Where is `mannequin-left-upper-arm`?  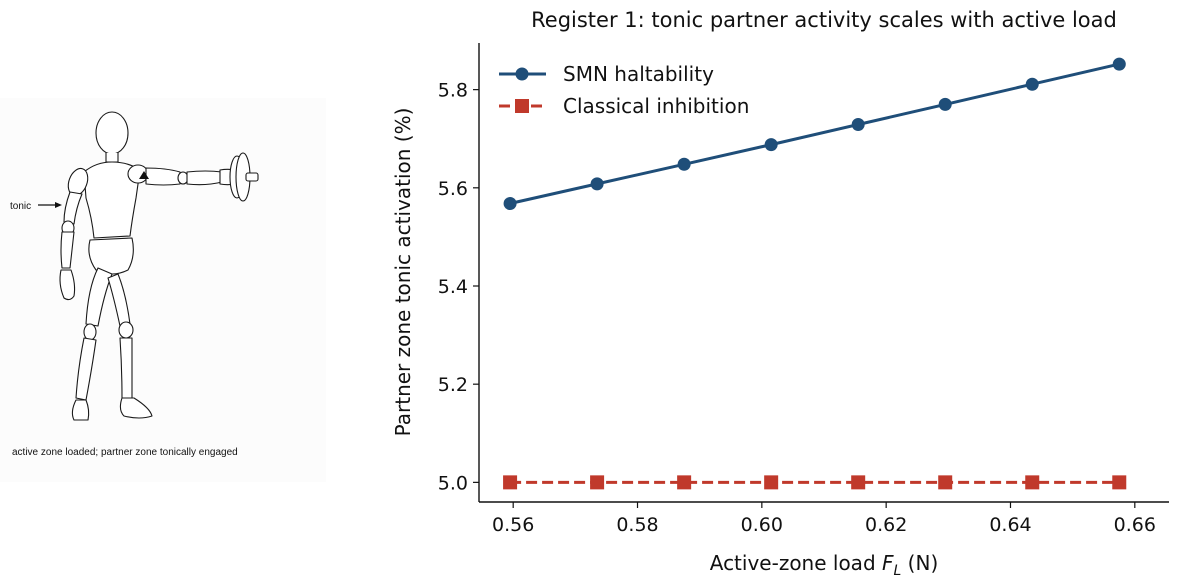
mannequin-left-upper-arm is located at coordinates (73, 208).